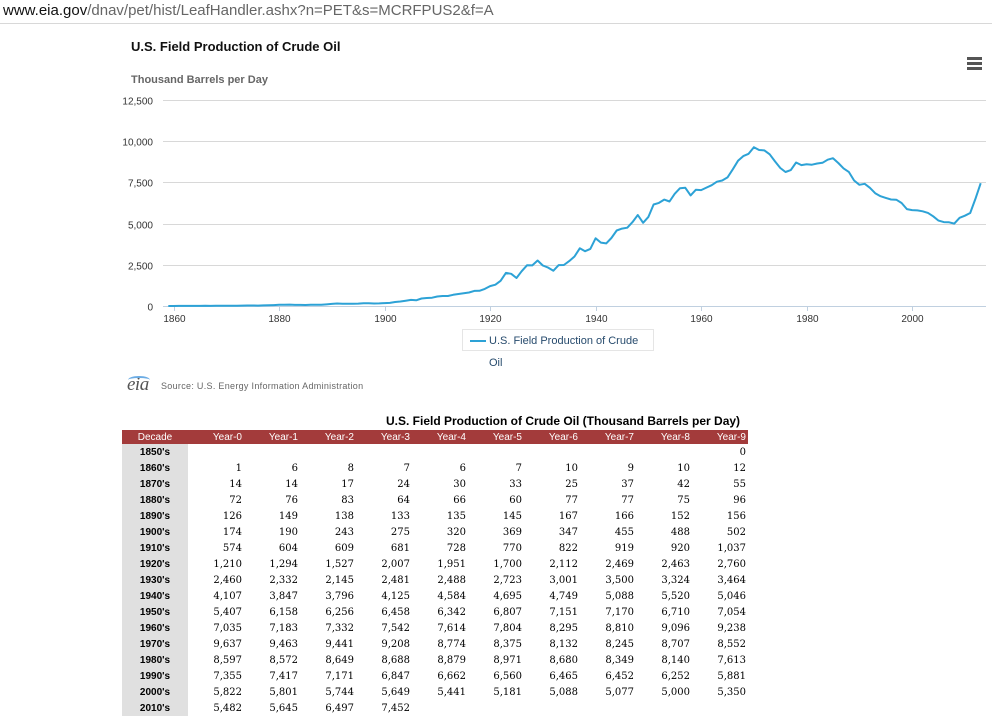 The height and width of the screenshot is (723, 992). I want to click on value-cell: 8, so click(350, 468).